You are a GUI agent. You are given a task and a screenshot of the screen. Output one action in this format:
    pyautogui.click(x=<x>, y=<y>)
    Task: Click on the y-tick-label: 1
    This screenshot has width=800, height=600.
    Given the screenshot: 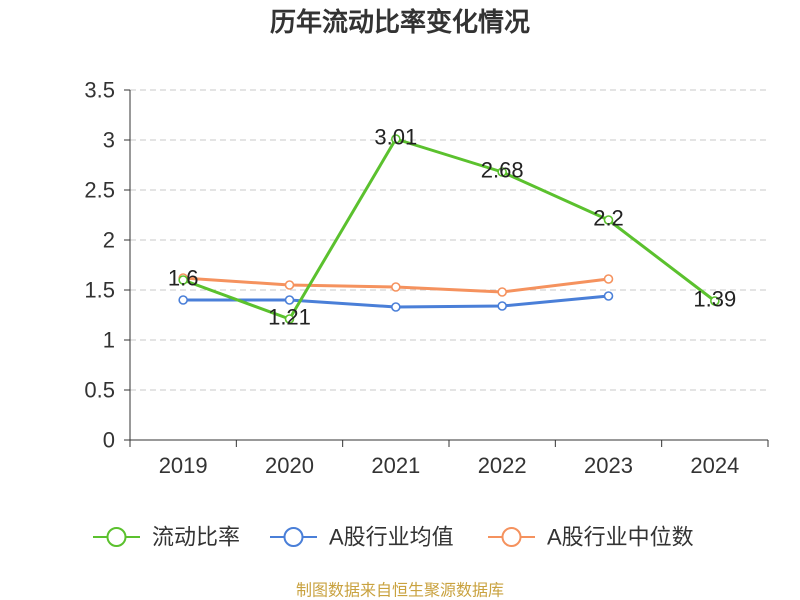 What is the action you would take?
    pyautogui.click(x=109, y=340)
    